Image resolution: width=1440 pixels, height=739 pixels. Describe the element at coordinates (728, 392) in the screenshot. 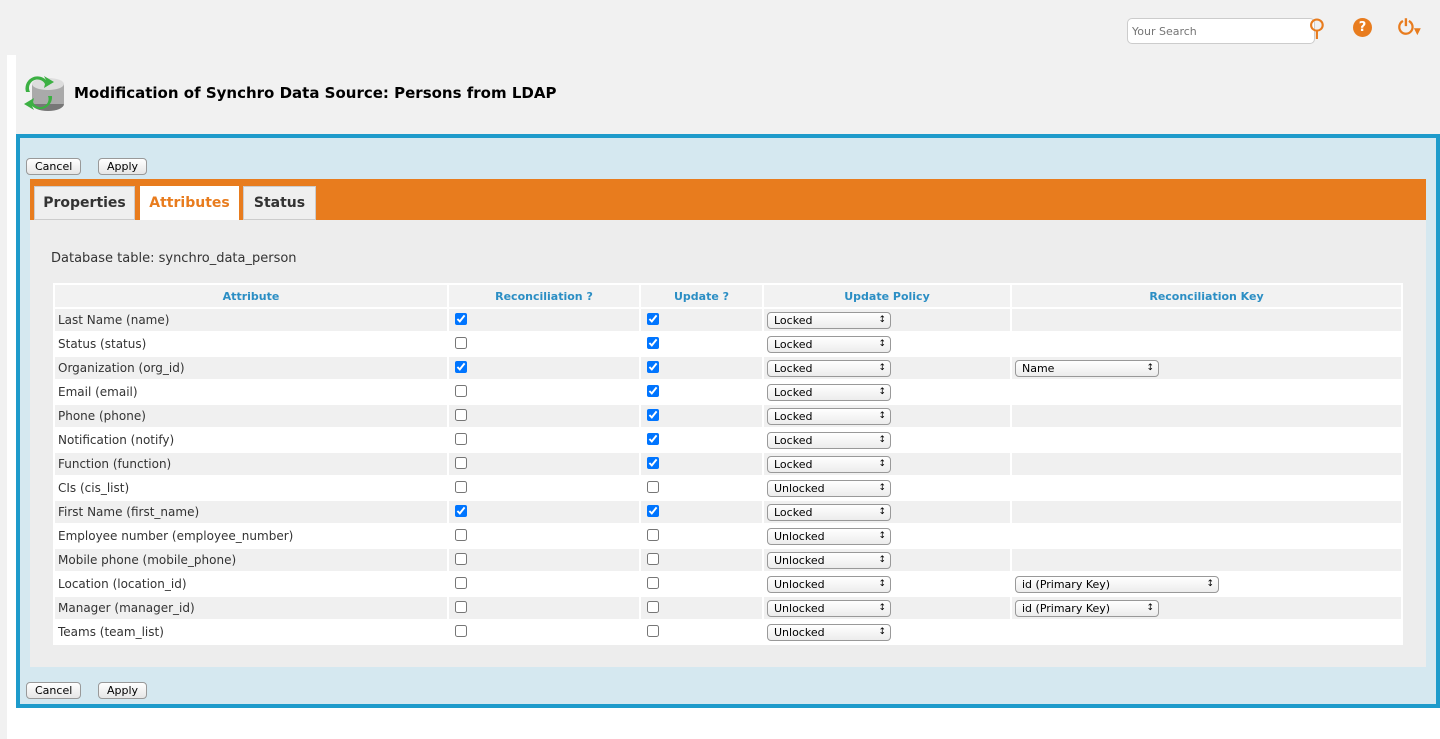

I see `table-row: Email (email) Locked` at that location.